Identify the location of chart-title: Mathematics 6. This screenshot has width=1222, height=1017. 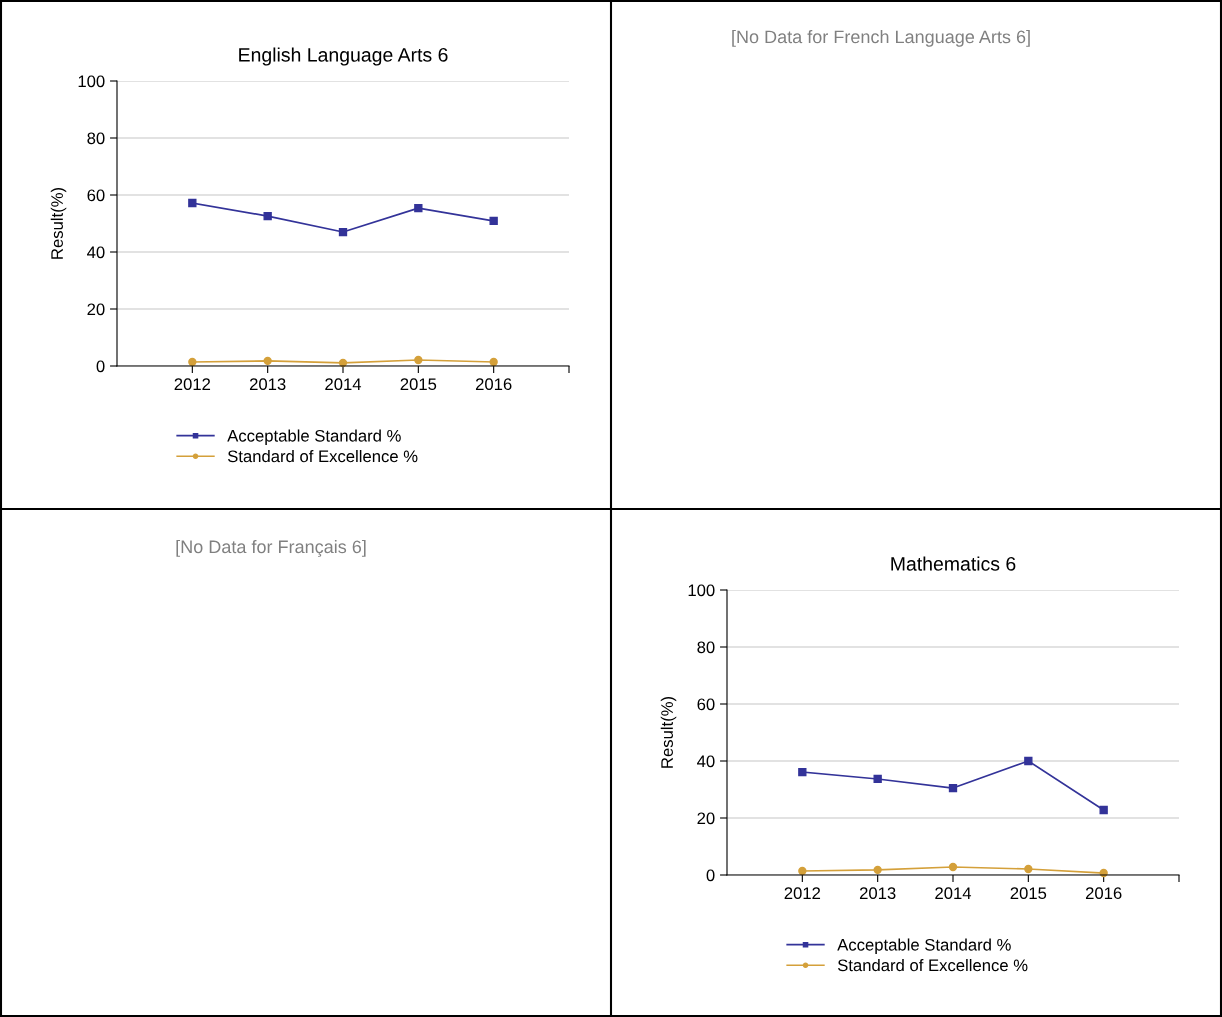
(953, 563).